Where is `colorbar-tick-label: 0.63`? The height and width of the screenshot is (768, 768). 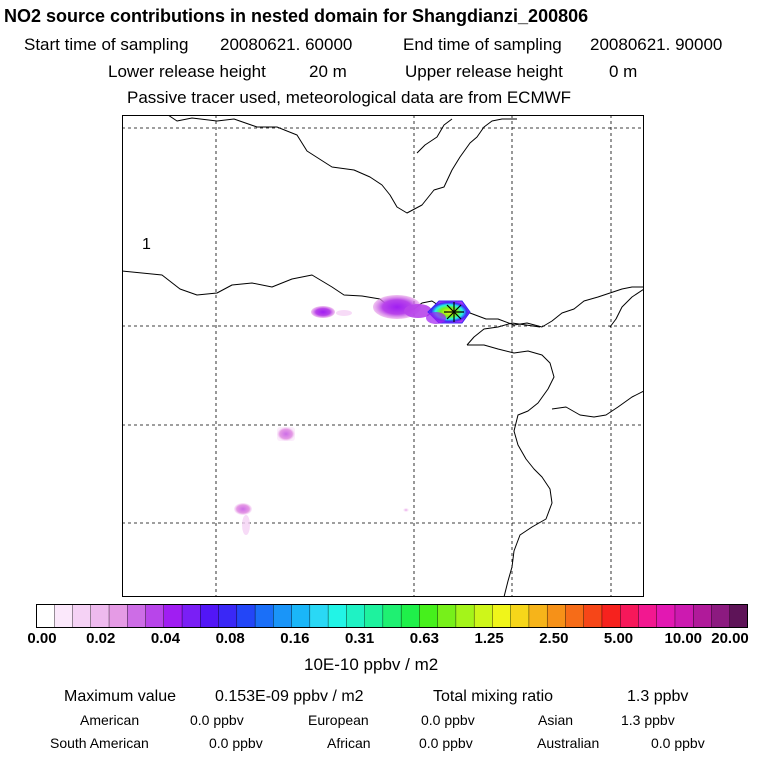
colorbar-tick-label: 0.63 is located at coordinates (424, 638).